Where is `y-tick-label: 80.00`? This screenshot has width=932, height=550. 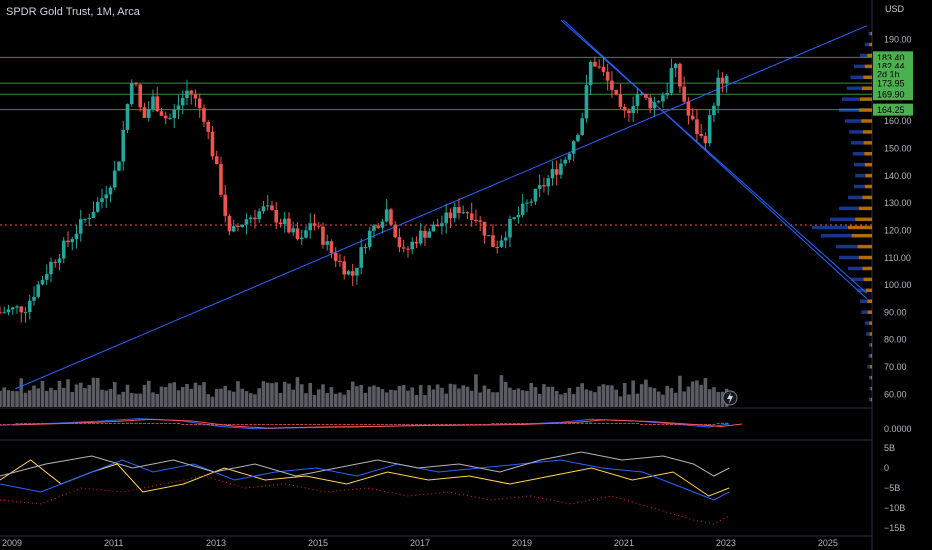 y-tick-label: 80.00 is located at coordinates (895, 340).